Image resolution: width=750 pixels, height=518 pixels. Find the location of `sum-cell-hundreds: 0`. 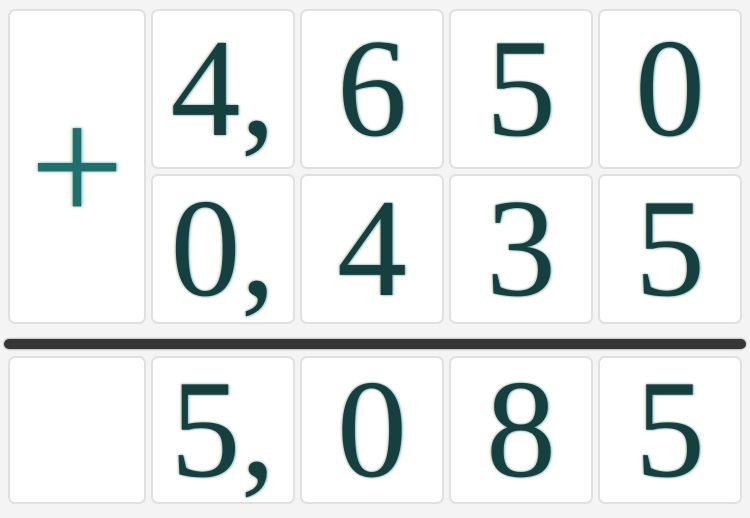

sum-cell-hundreds: 0 is located at coordinates (372, 430).